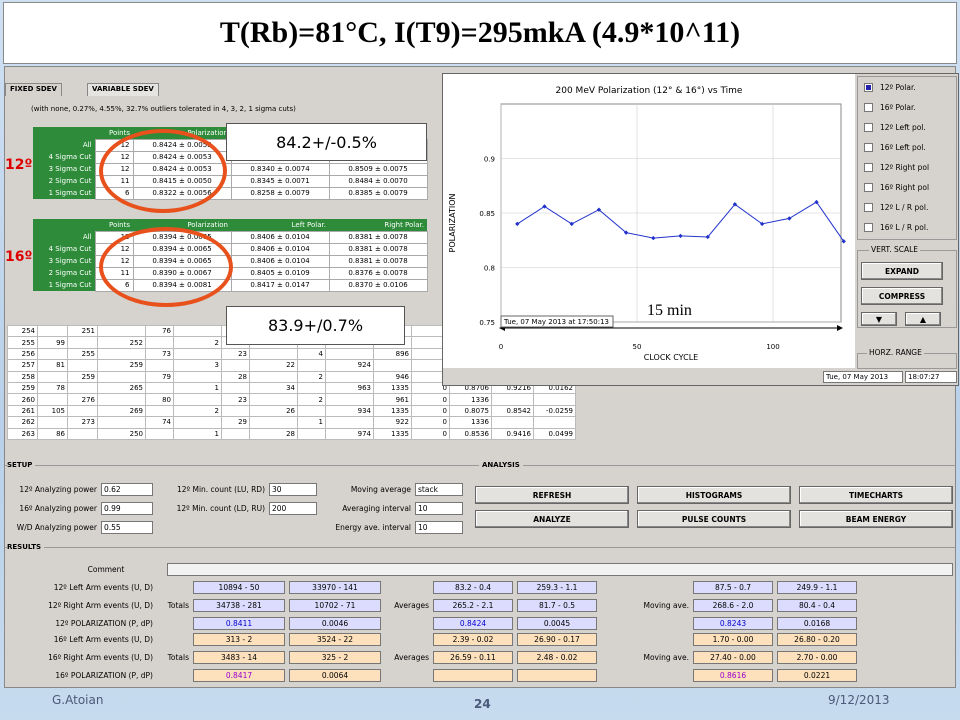 The height and width of the screenshot is (720, 960). Describe the element at coordinates (127, 489) in the screenshot. I see `input-12-analyzing-power: 0.62` at that location.